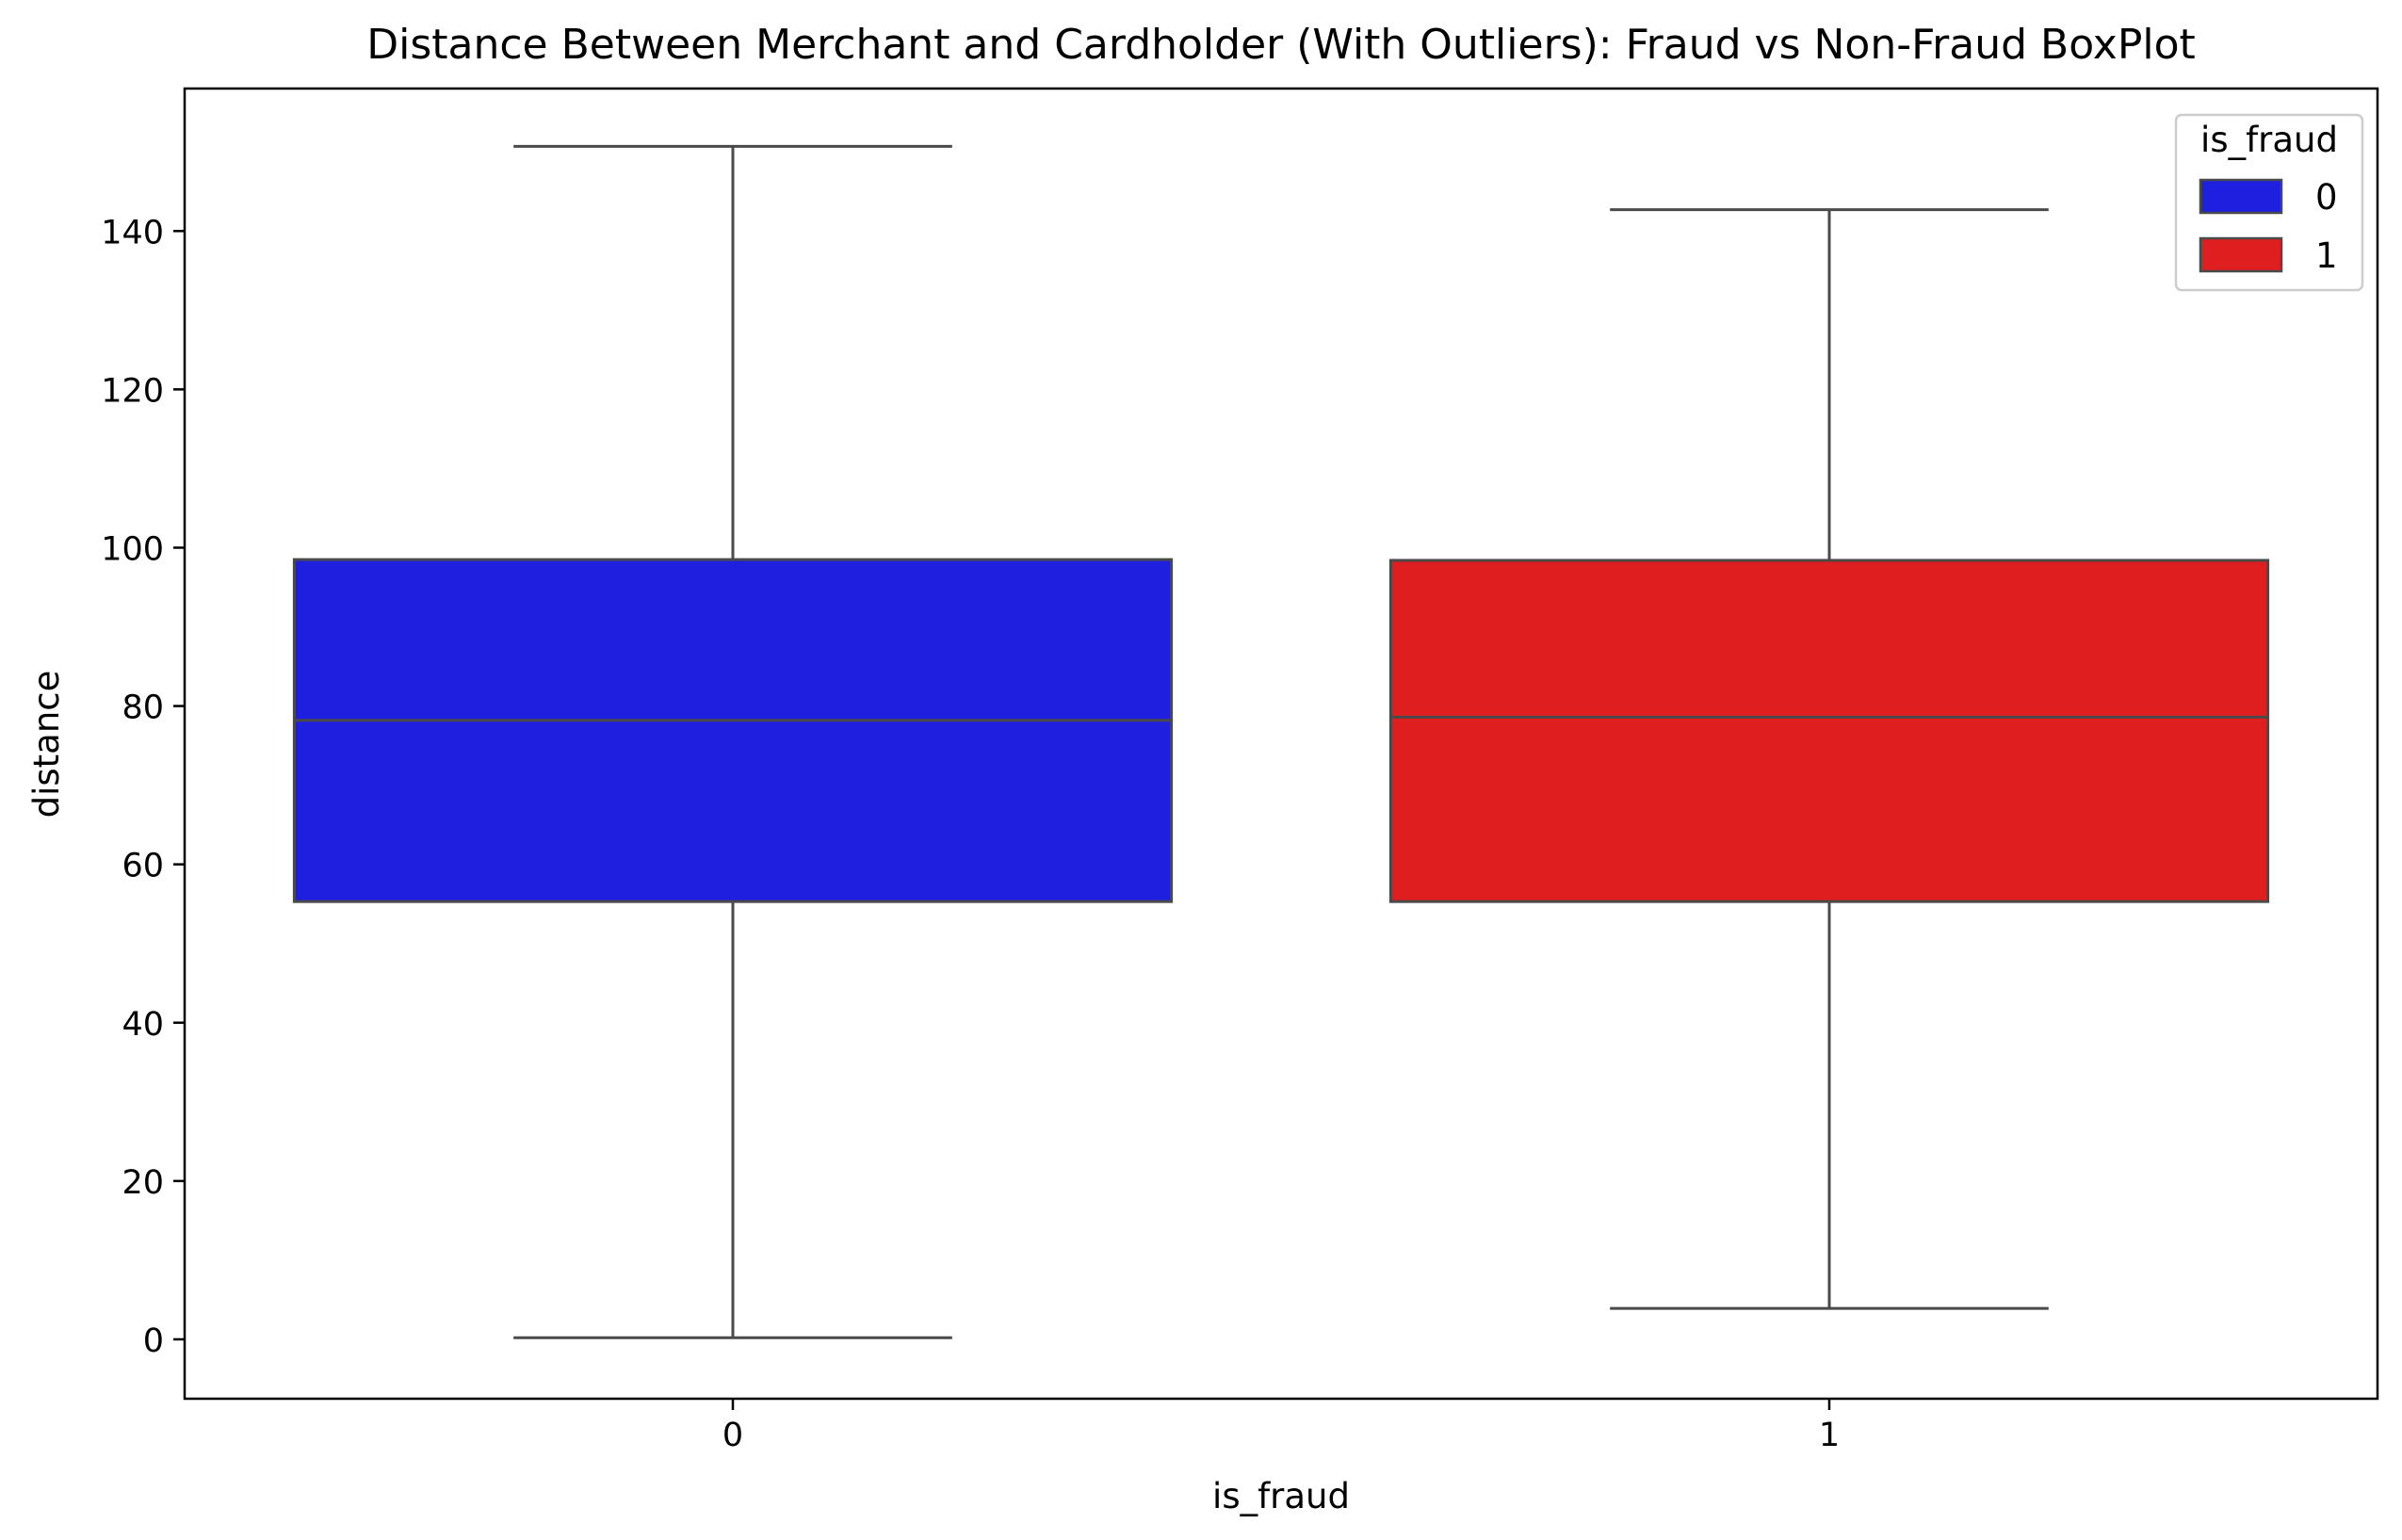 This screenshot has width=2402, height=1540. Describe the element at coordinates (143, 708) in the screenshot. I see `y-tick-label: 80` at that location.